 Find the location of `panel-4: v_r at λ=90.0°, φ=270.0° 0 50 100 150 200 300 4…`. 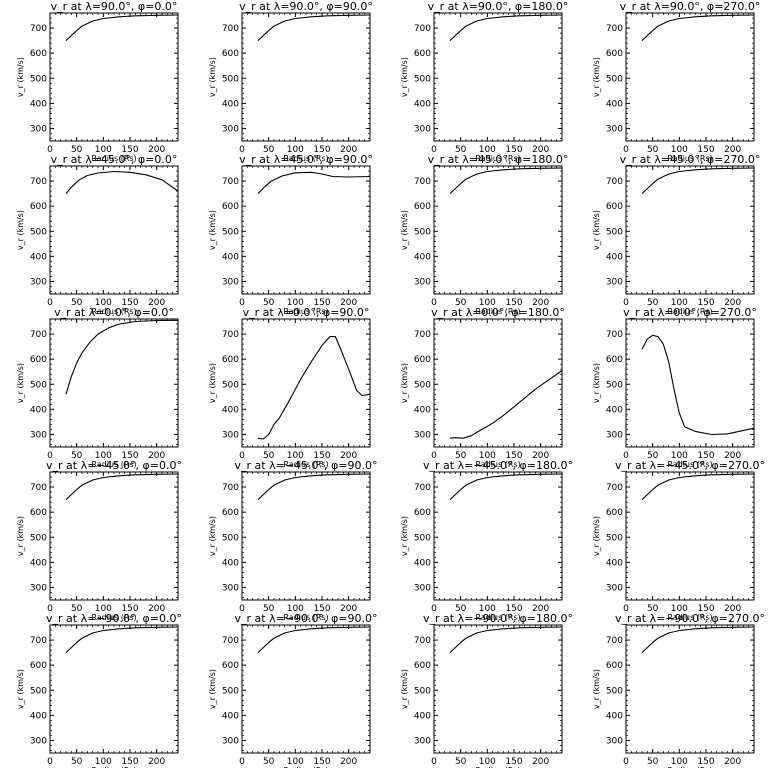

panel-4: v_r at λ=90.0°, φ=270.0° 0 50 100 150 200 300 4… is located at coordinates (676, 81).